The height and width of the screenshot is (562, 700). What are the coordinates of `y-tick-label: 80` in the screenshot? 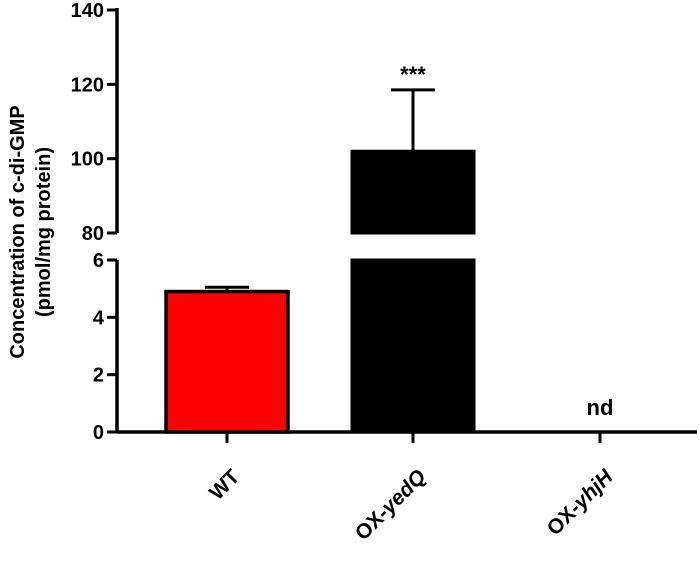 It's located at (93, 234).